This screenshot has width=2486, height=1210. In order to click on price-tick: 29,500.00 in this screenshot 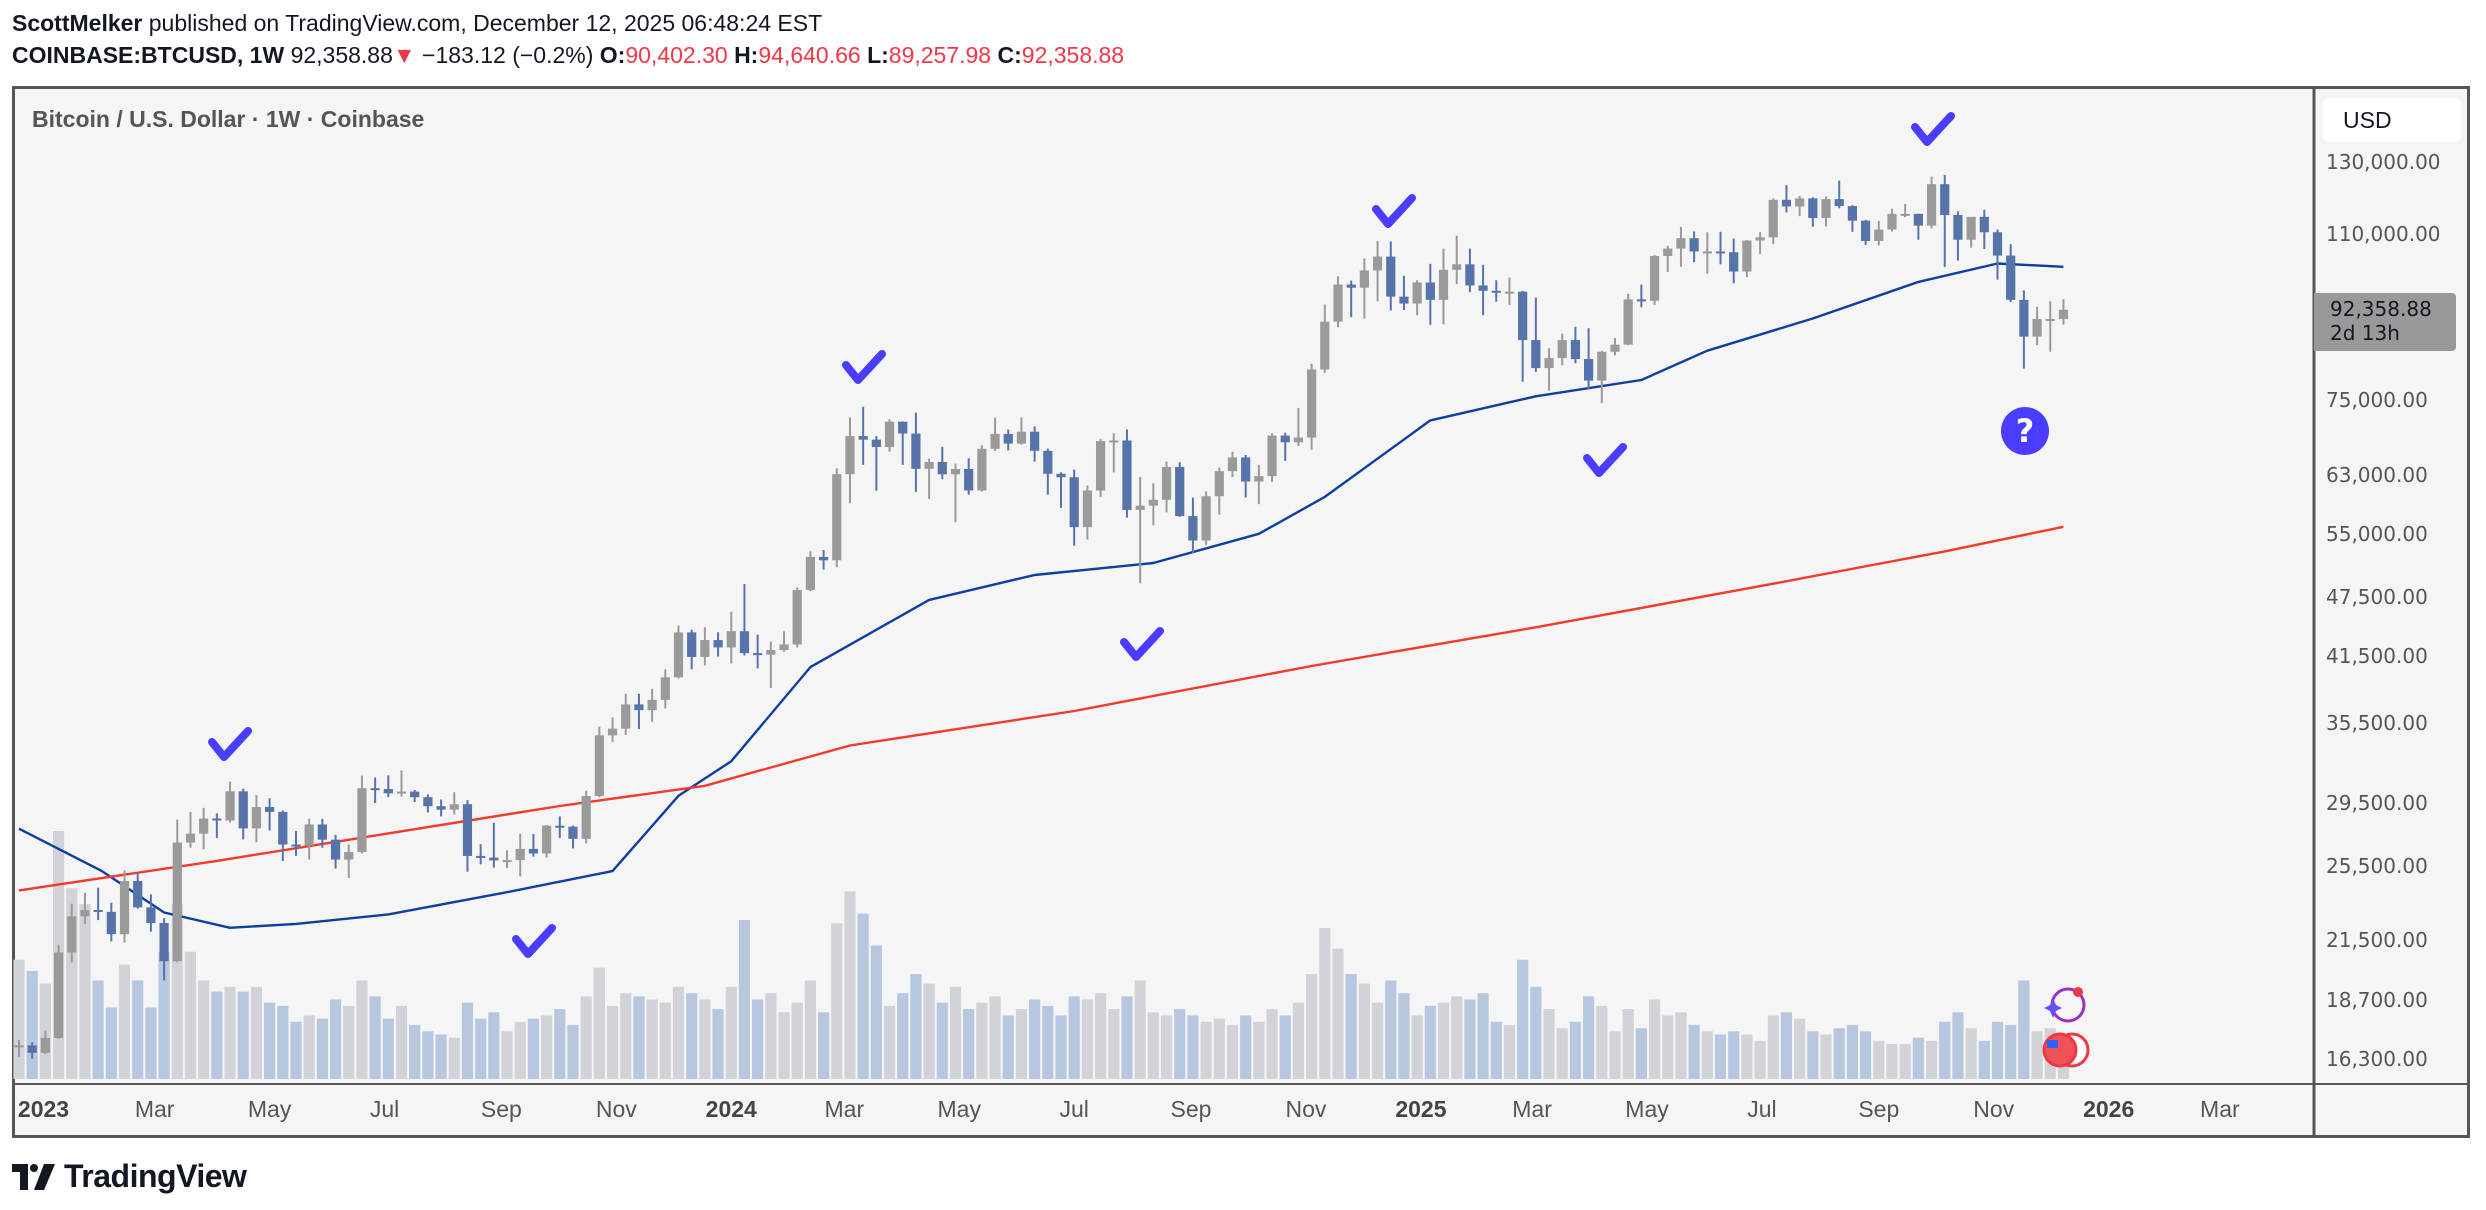, I will do `click(2377, 803)`.